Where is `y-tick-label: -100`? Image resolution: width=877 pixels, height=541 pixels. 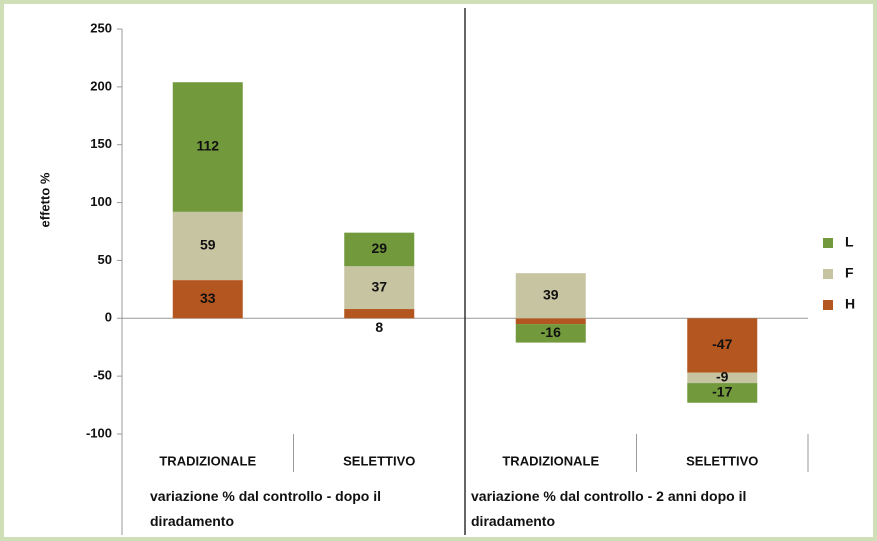 y-tick-label: -100 is located at coordinates (99, 432).